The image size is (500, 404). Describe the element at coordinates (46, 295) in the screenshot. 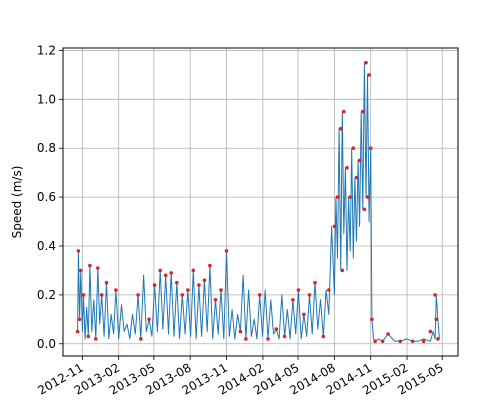

I see `y-tick-label: 0.2` at that location.